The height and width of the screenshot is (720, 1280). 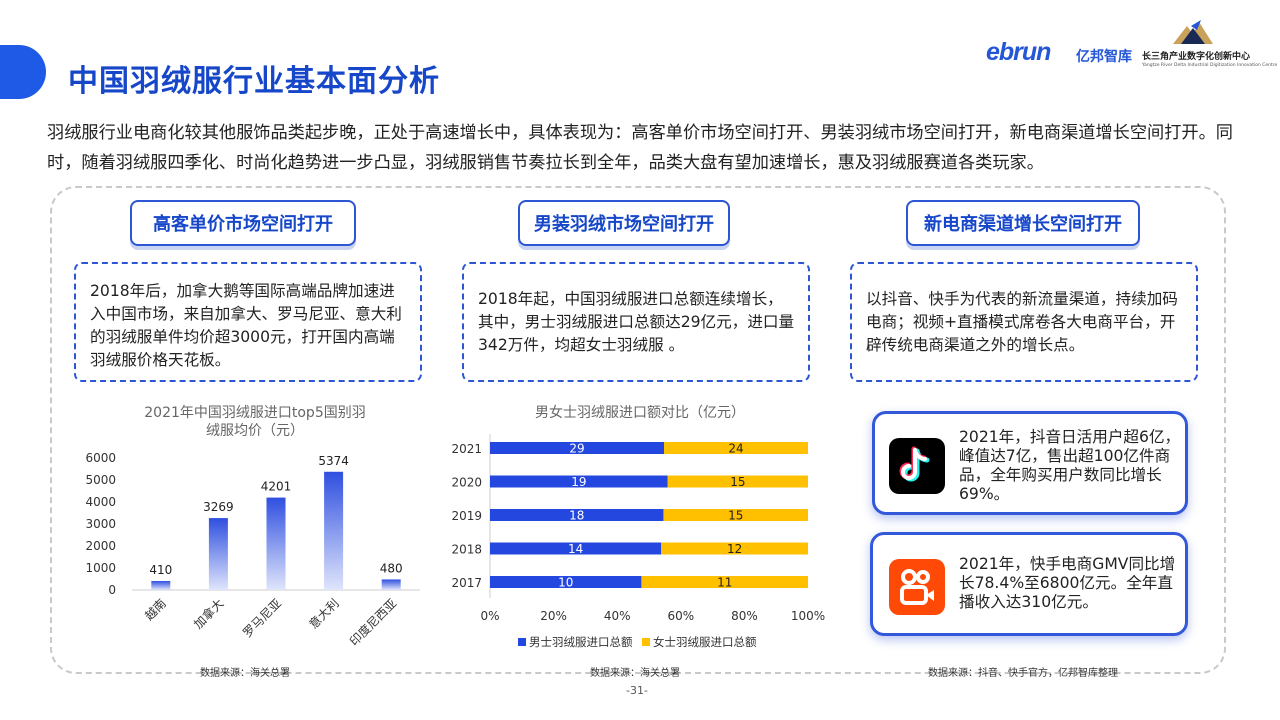 What do you see at coordinates (581, 642) in the screenshot?
I see `legend-label-male: 男士羽绒服进口总额` at bounding box center [581, 642].